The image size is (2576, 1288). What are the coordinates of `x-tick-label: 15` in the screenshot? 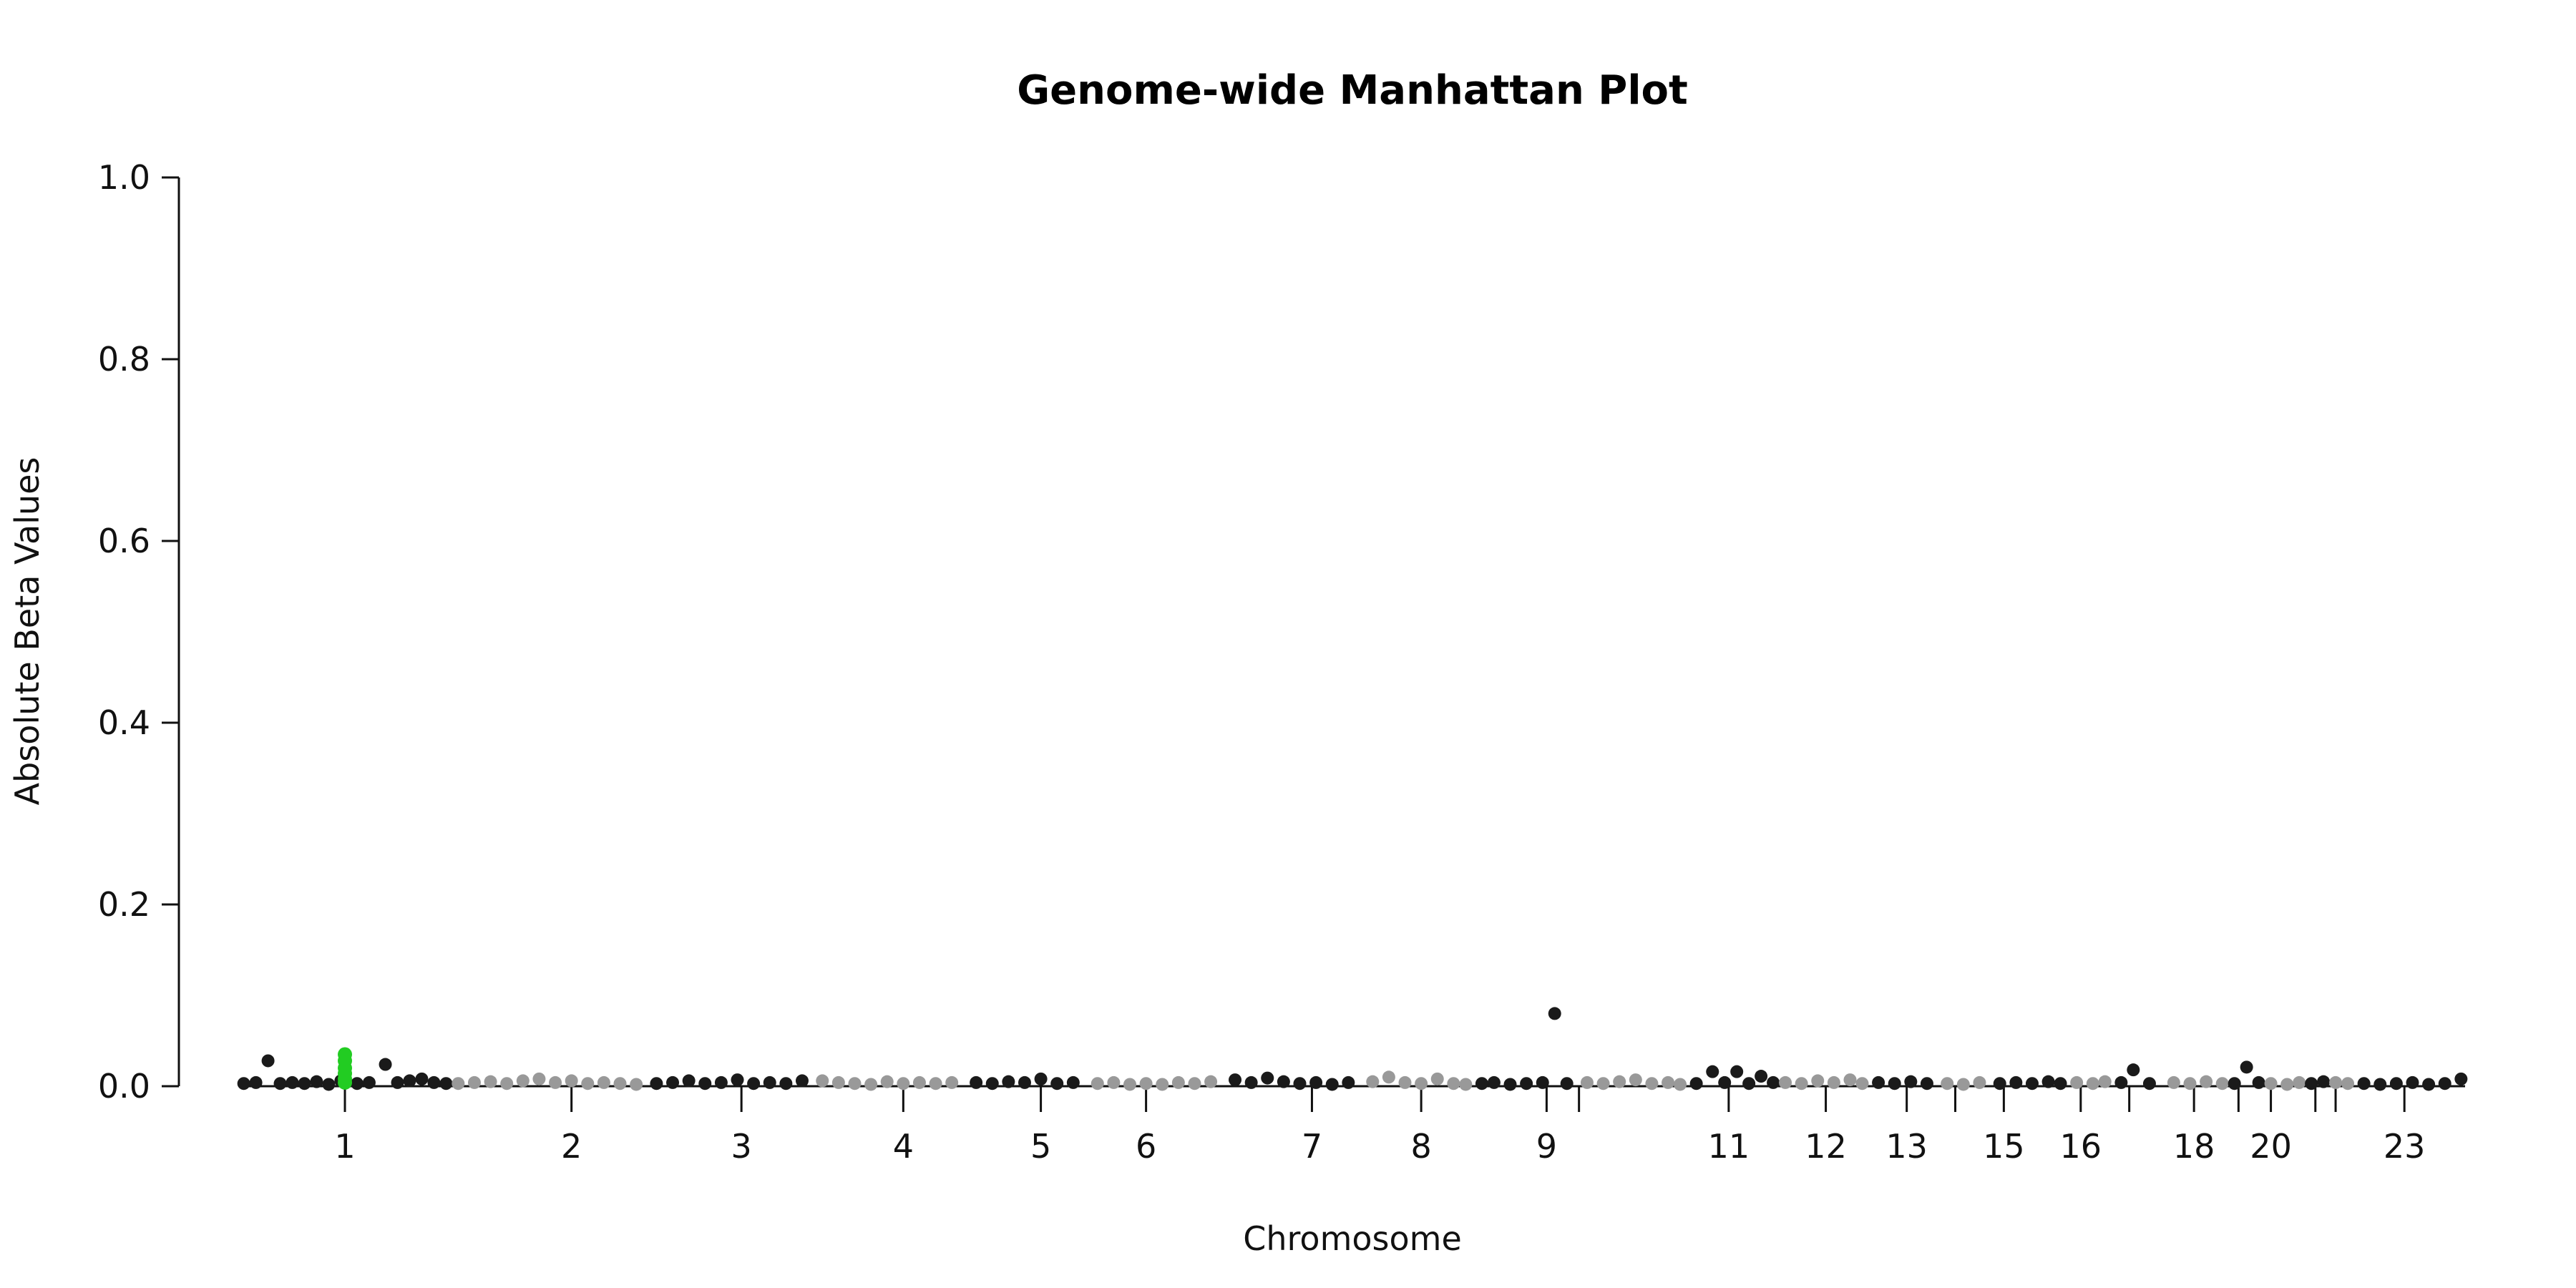 It's located at (2004, 1146).